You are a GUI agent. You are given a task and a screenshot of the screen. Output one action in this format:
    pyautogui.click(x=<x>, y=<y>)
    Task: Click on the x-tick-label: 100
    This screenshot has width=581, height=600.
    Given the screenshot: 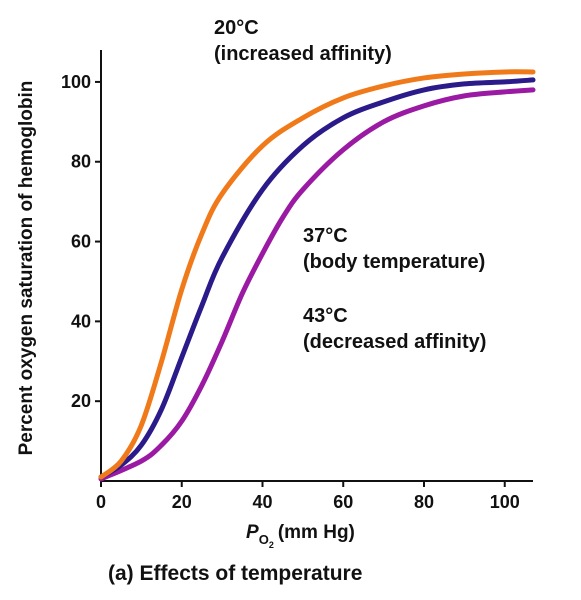 What is the action you would take?
    pyautogui.click(x=505, y=502)
    